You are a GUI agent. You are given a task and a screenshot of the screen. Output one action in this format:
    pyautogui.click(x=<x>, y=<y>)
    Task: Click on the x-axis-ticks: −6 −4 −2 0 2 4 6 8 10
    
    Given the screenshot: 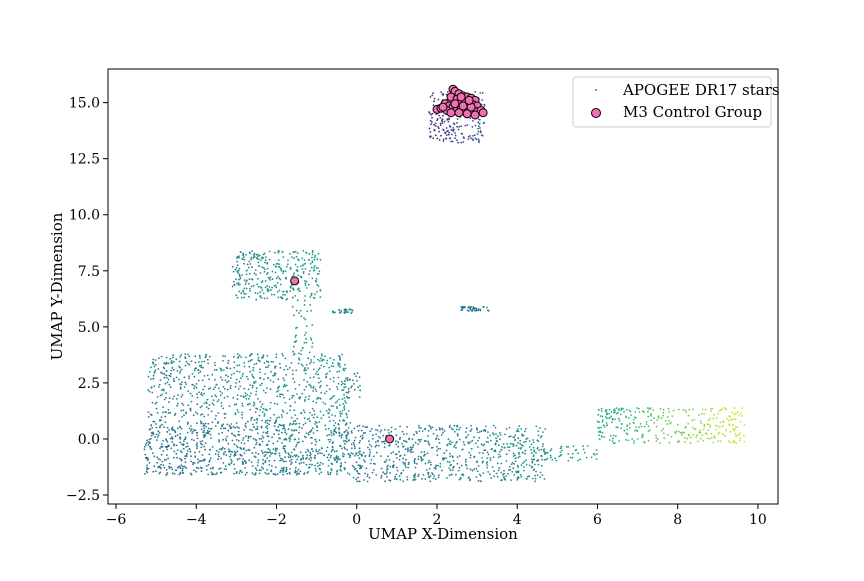 What is the action you would take?
    pyautogui.click(x=436, y=516)
    